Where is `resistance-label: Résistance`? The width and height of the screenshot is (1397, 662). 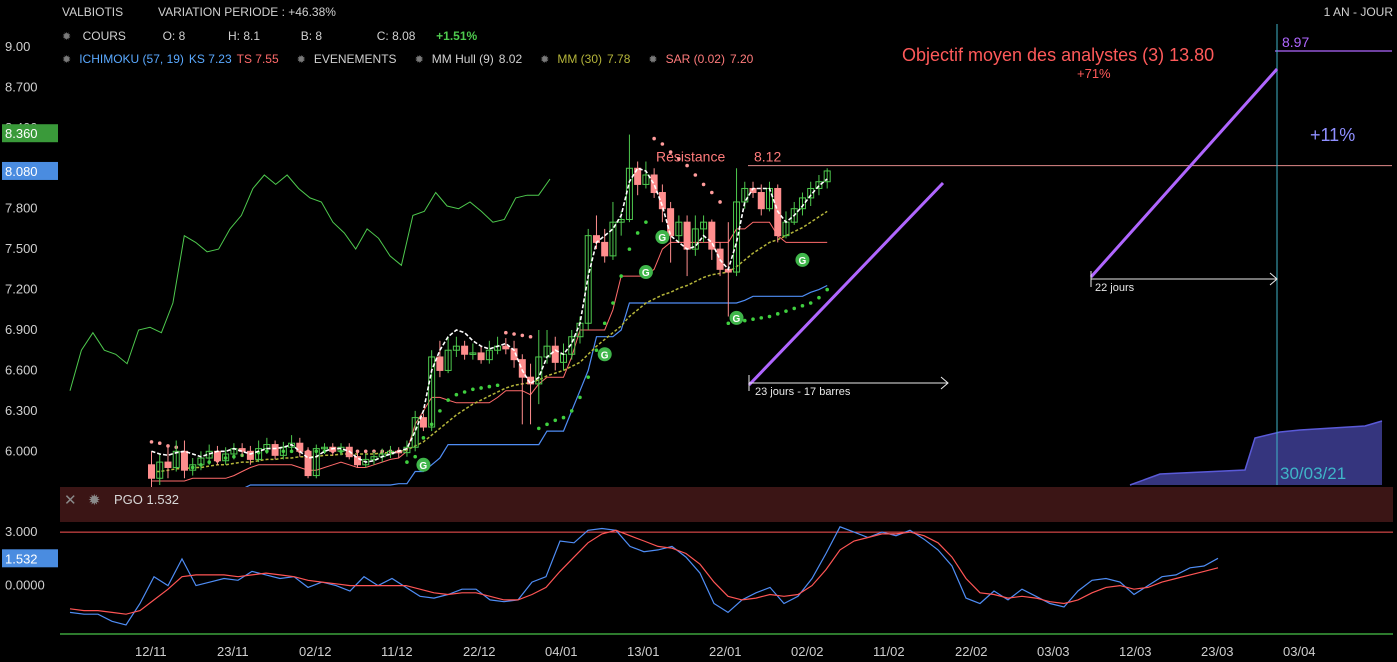 resistance-label: Résistance is located at coordinates (690, 157).